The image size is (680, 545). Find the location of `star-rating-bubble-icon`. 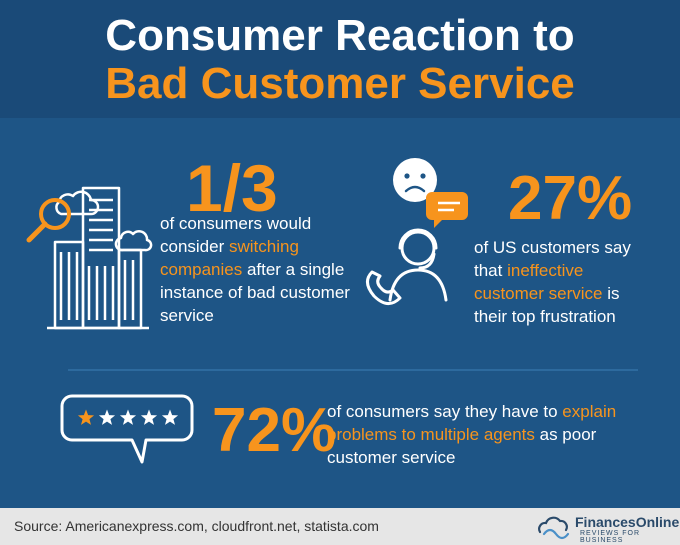

star-rating-bubble-icon is located at coordinates (127, 429).